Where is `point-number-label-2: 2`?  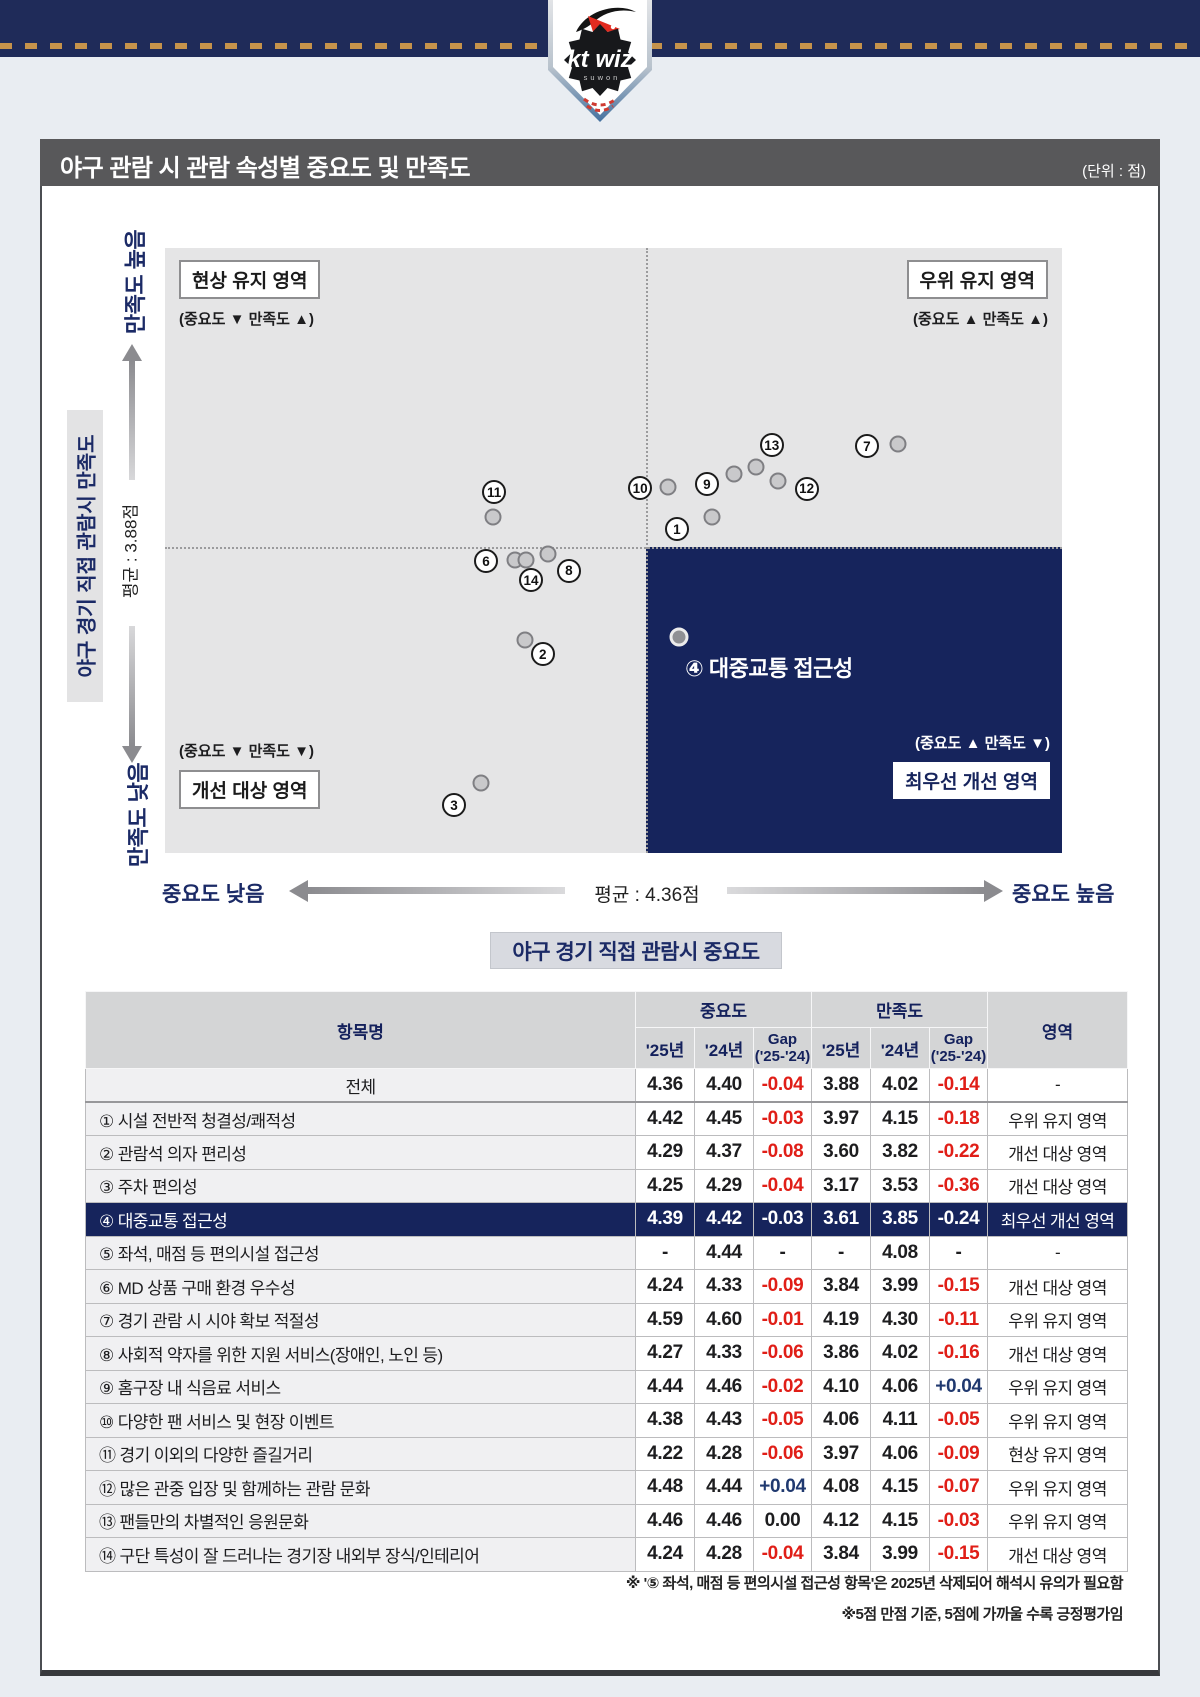 point-number-label-2: 2 is located at coordinates (542, 654).